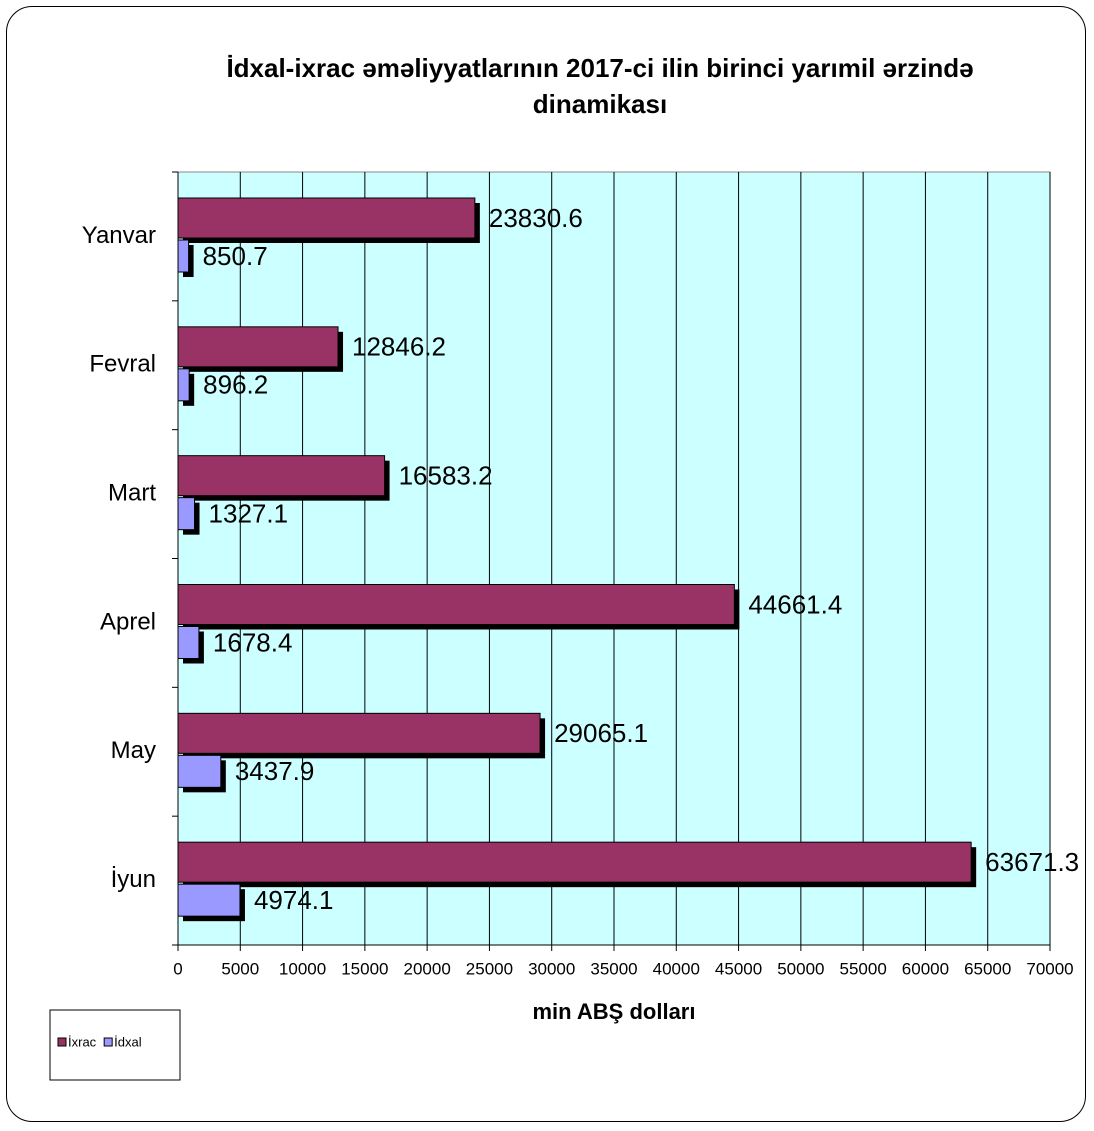 Image resolution: width=1094 pixels, height=1131 pixels. Describe the element at coordinates (177, 968) in the screenshot. I see `x-tick-label: 0` at that location.